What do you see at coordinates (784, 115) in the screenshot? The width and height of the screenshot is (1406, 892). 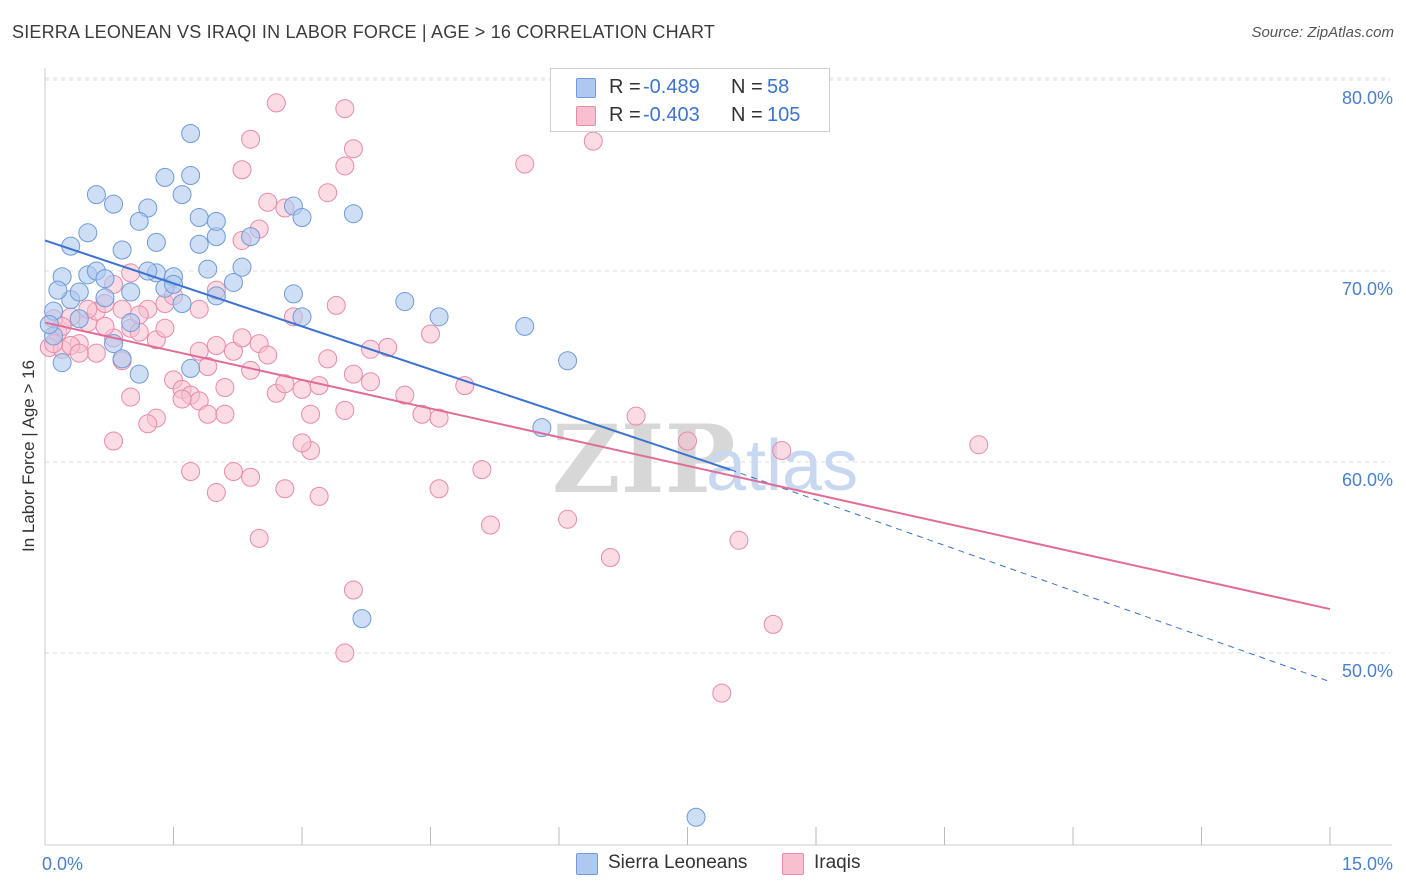 I see `legend-n-value: 105` at bounding box center [784, 115].